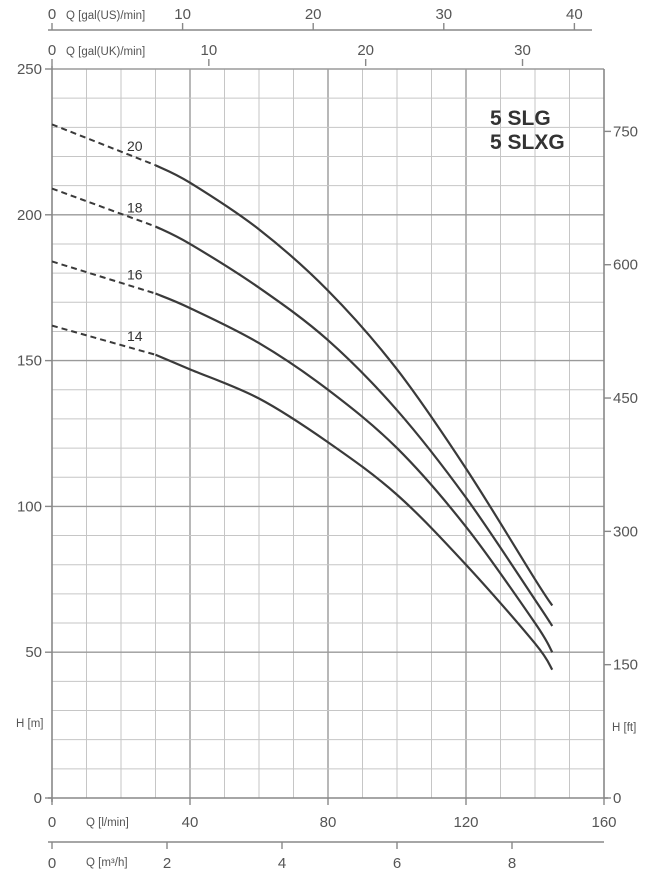 This screenshot has height=877, width=662. I want to click on ft-tick-label: 0, so click(617, 798).